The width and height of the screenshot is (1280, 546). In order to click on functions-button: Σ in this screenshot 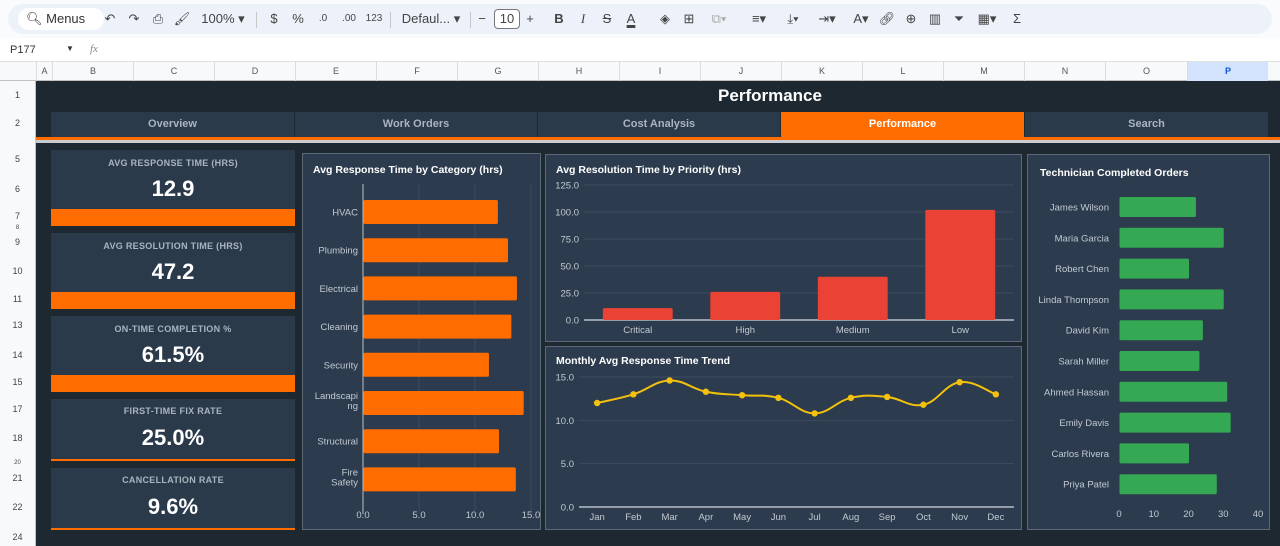, I will do `click(1017, 18)`.